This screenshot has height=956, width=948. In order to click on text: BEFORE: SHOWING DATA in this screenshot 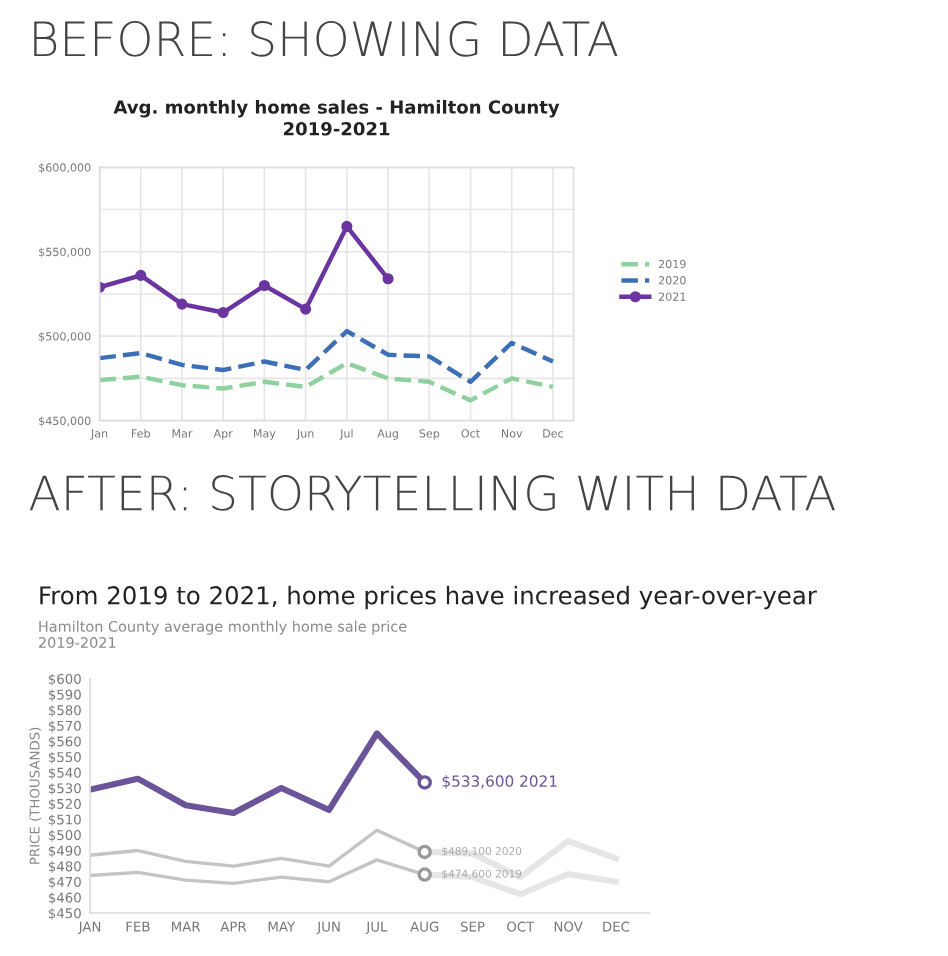, I will do `click(326, 39)`.